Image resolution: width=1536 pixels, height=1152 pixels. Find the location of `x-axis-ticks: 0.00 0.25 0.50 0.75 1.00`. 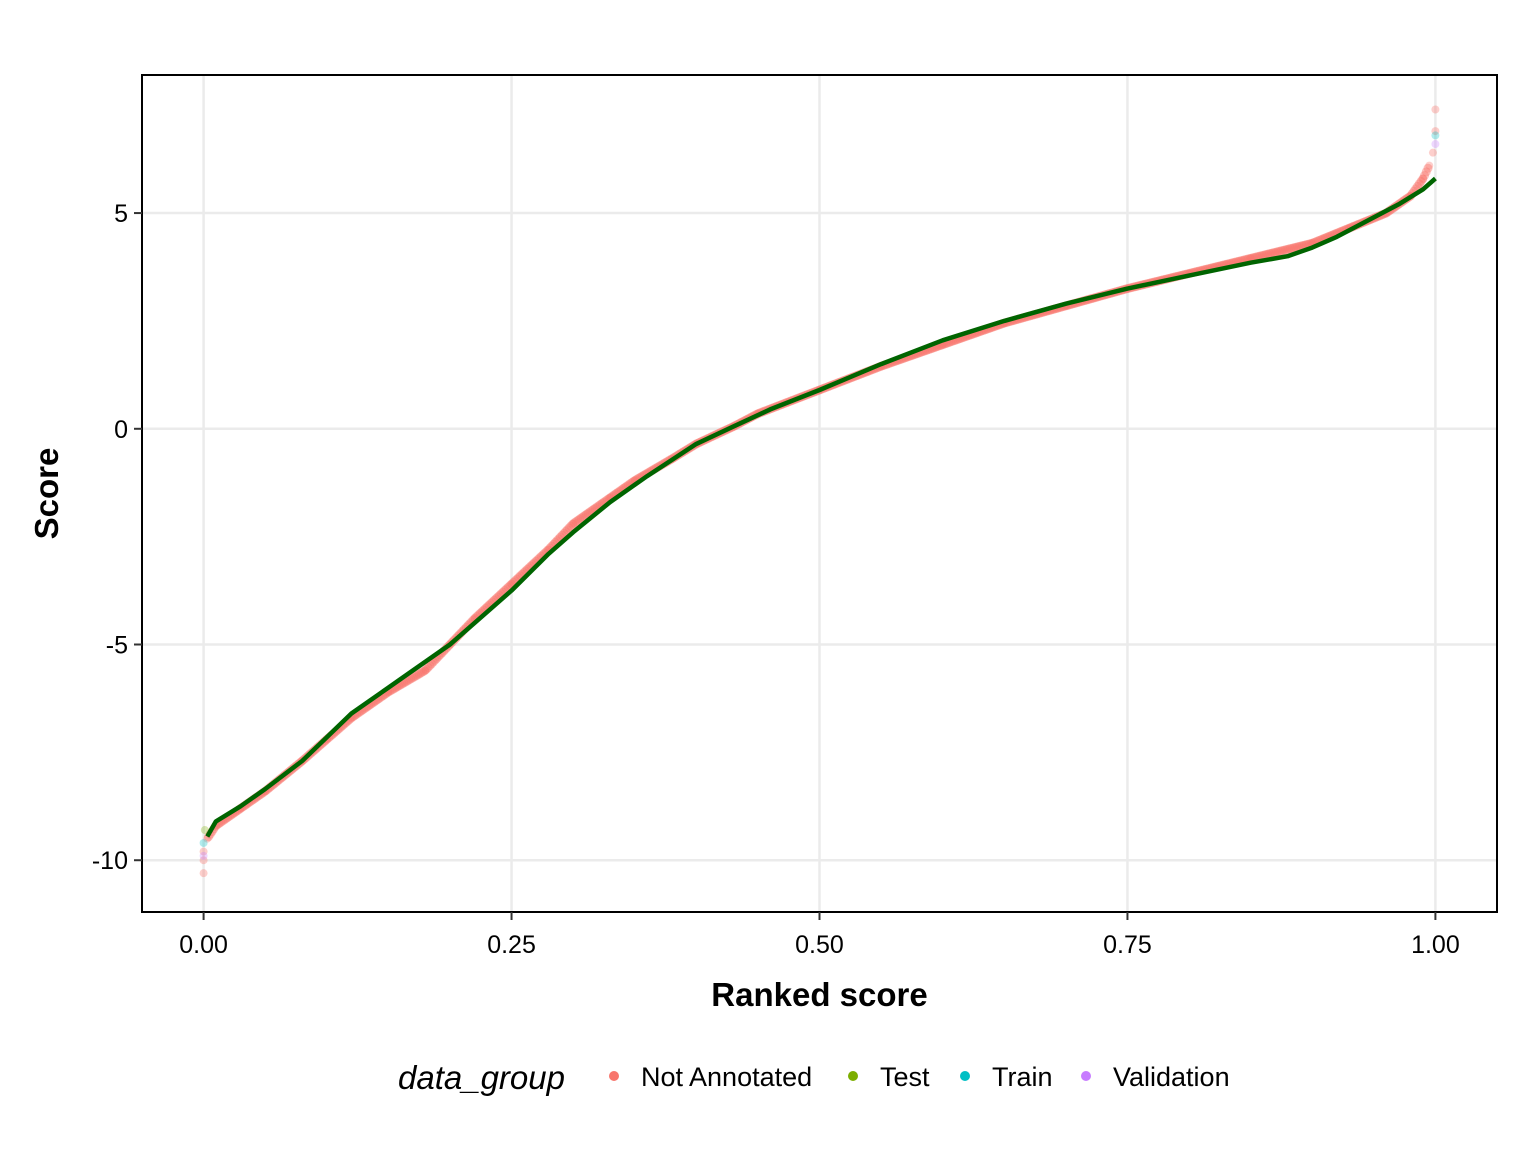

x-axis-ticks: 0.00 0.25 0.50 0.75 1.00 is located at coordinates (819, 935).